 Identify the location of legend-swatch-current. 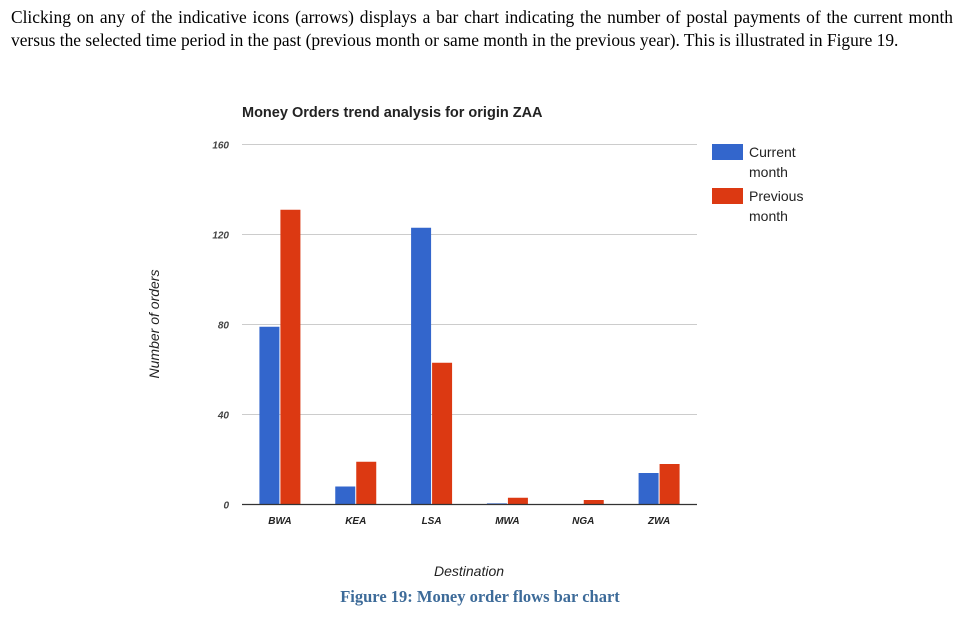
(727, 152).